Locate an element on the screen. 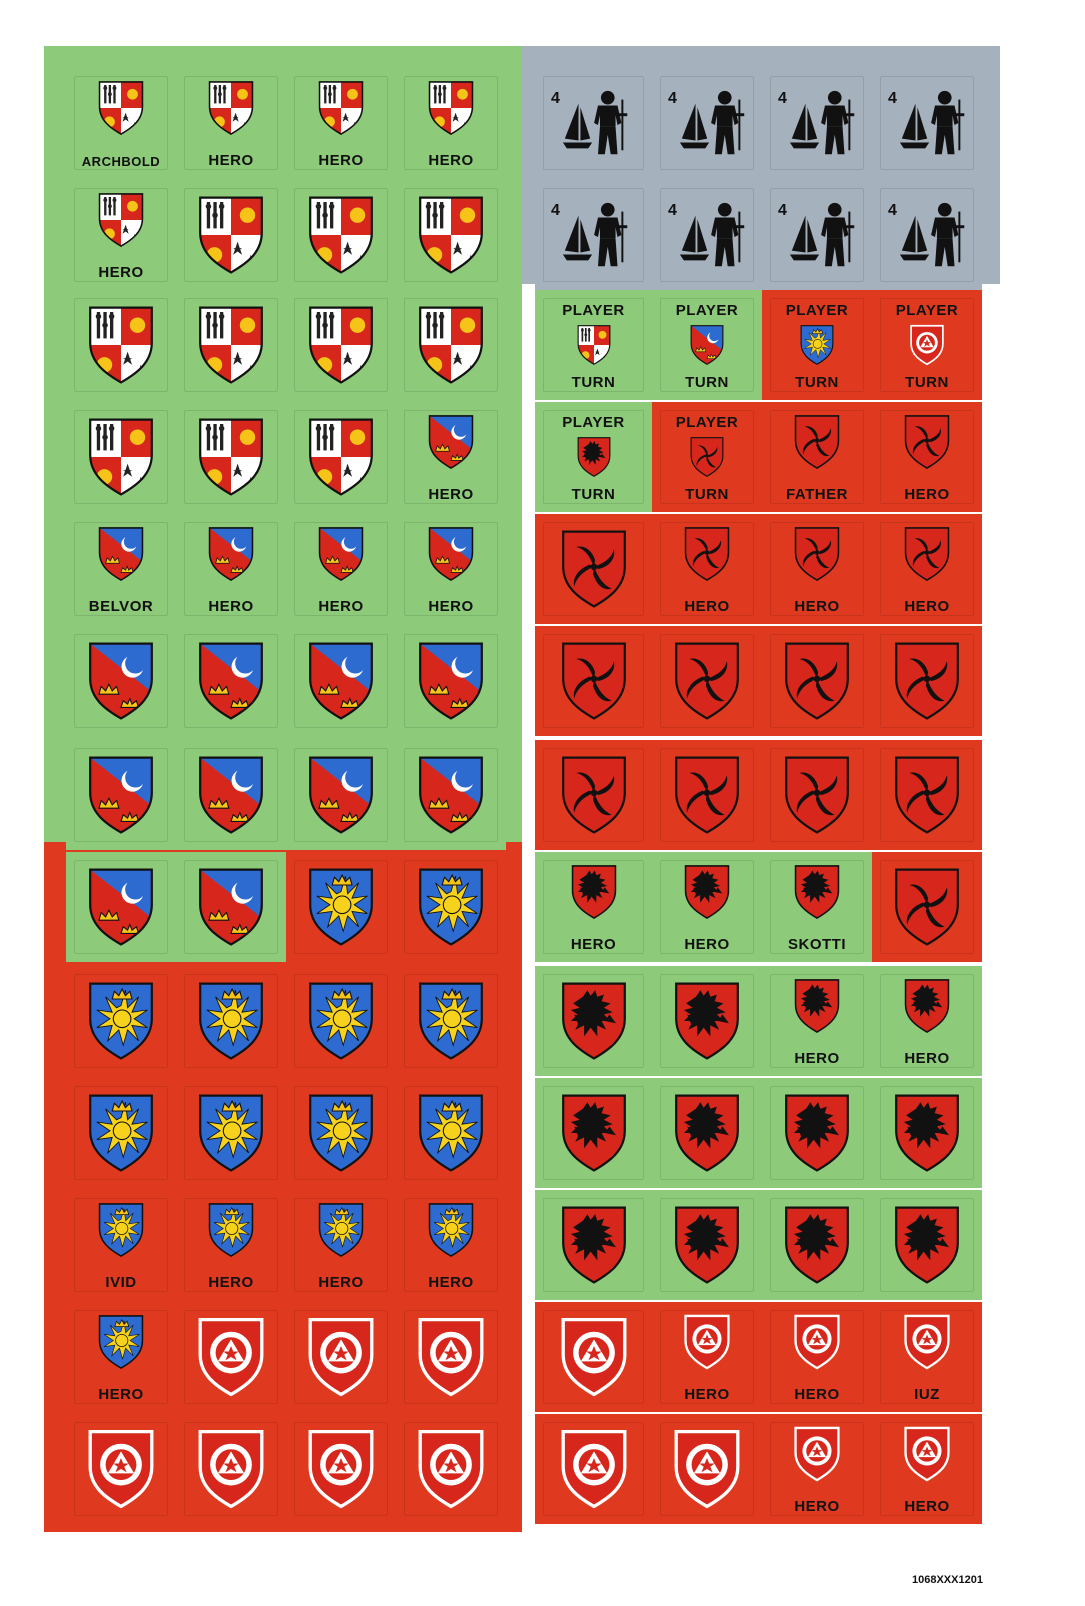 Image resolution: width=1085 pixels, height=1606 pixels. counter-ivid: IVID is located at coordinates (121, 1245).